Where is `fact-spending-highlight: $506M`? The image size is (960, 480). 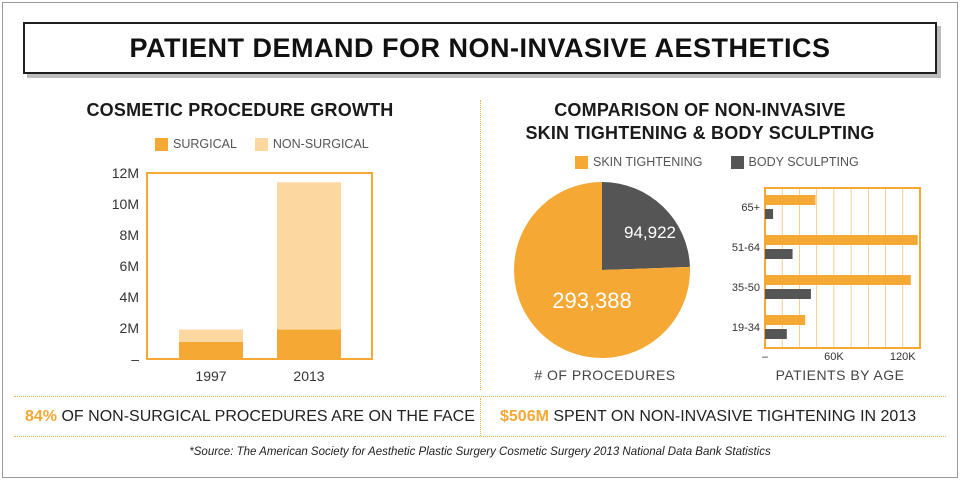 fact-spending-highlight: $506M is located at coordinates (524, 416).